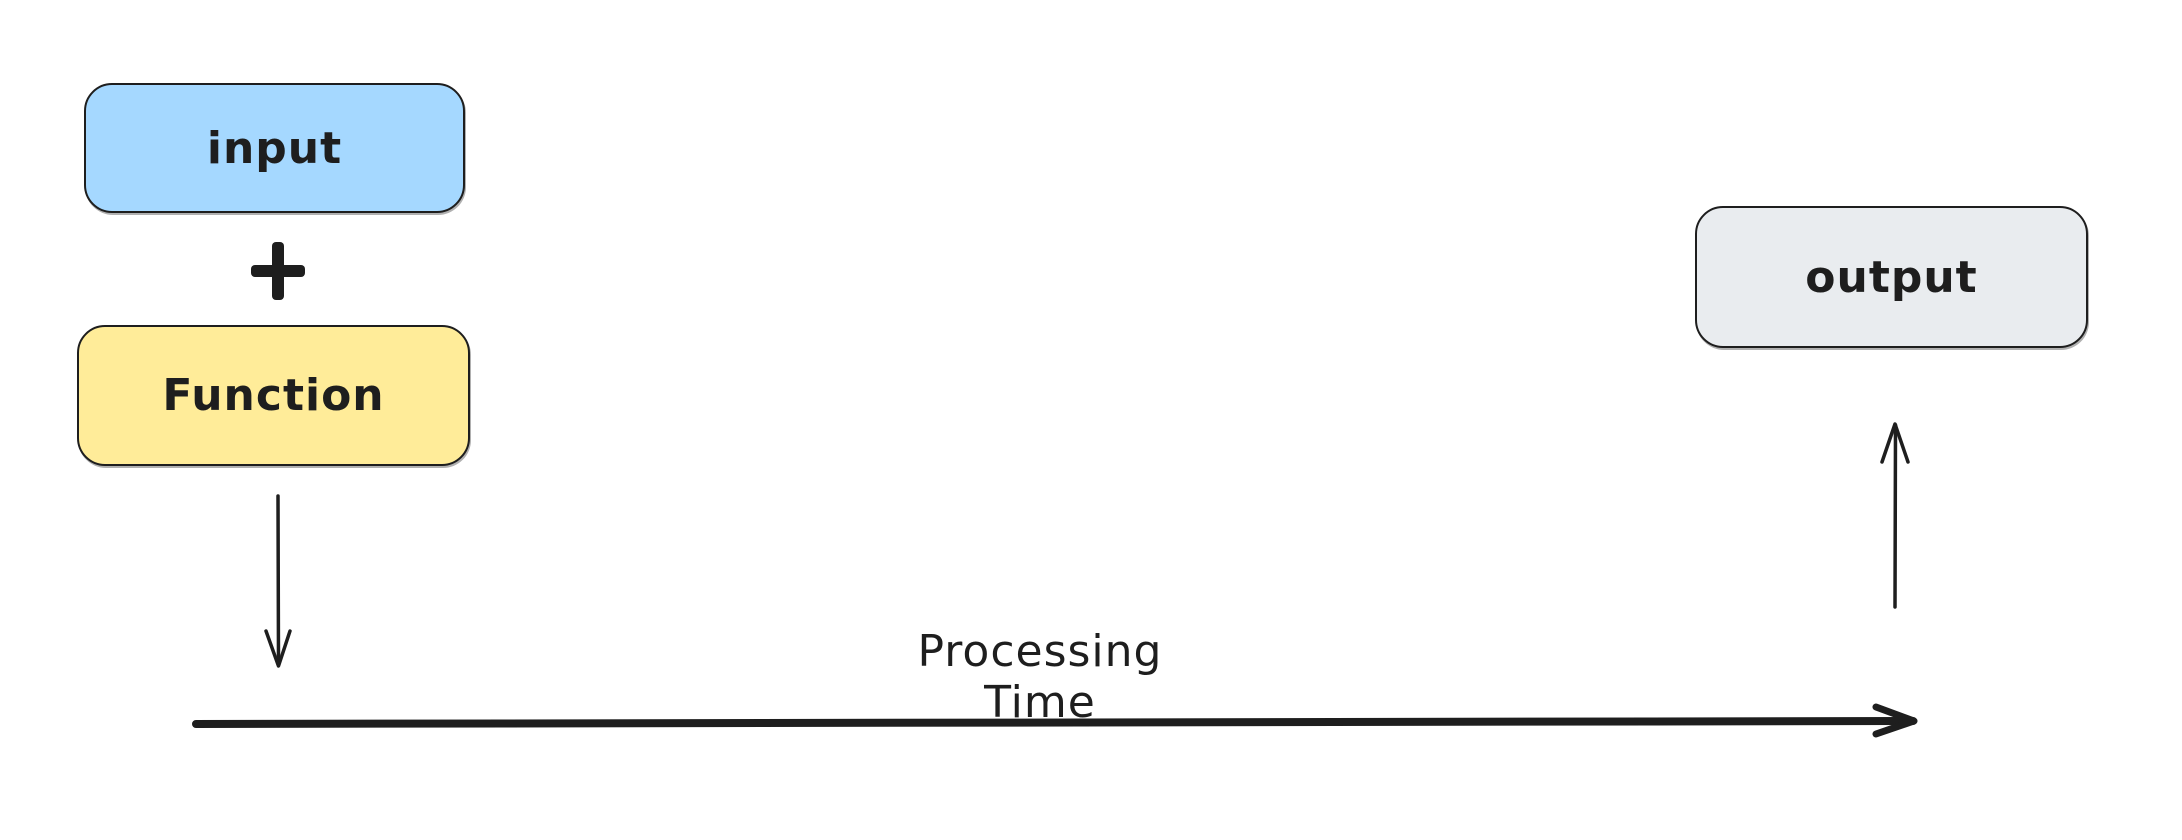 The image size is (2182, 840). I want to click on input-node-label: input, so click(274, 148).